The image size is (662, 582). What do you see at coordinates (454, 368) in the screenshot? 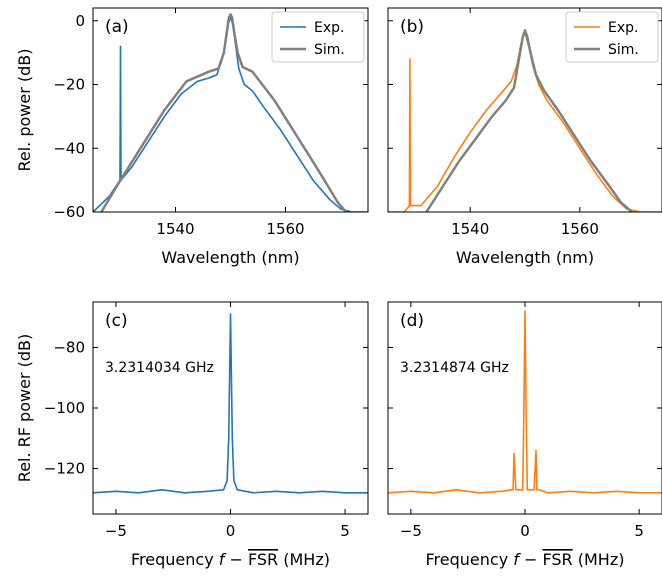
I see `frequency-annotation: 3.2314874 GHz` at bounding box center [454, 368].